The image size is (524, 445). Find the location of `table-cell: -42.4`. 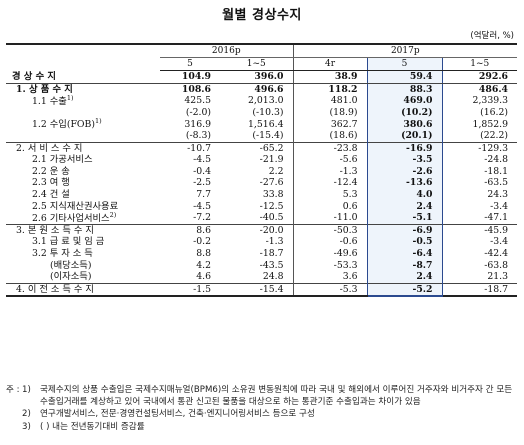

table-cell: -42.4 is located at coordinates (496, 254).